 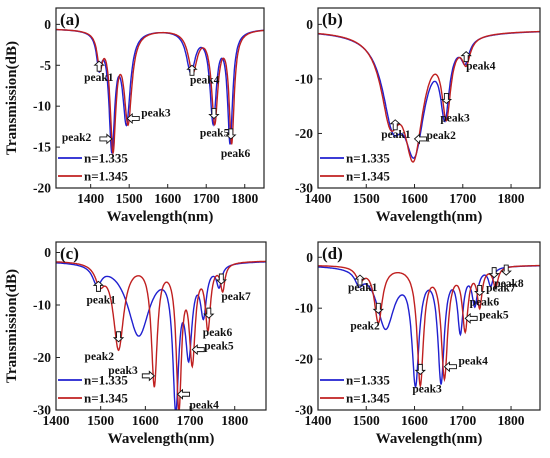 I want to click on y-tick-label: -15, so click(x=42, y=147).